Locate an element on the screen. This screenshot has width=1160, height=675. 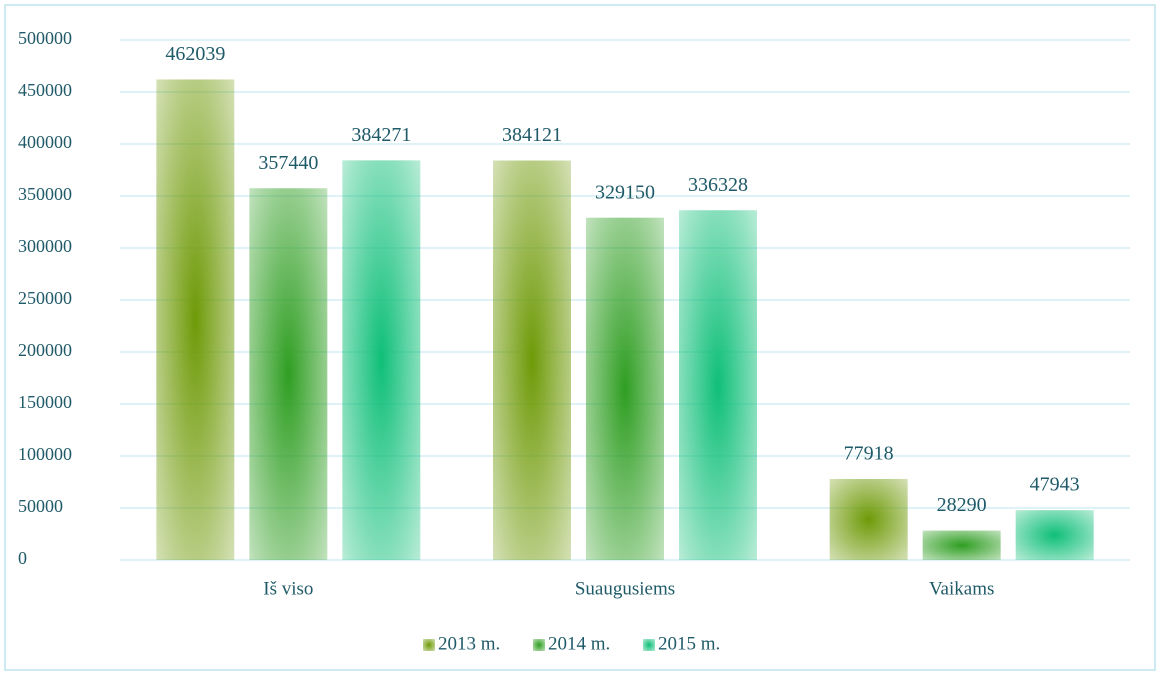
x-tick-label: Iš viso is located at coordinates (288, 588).